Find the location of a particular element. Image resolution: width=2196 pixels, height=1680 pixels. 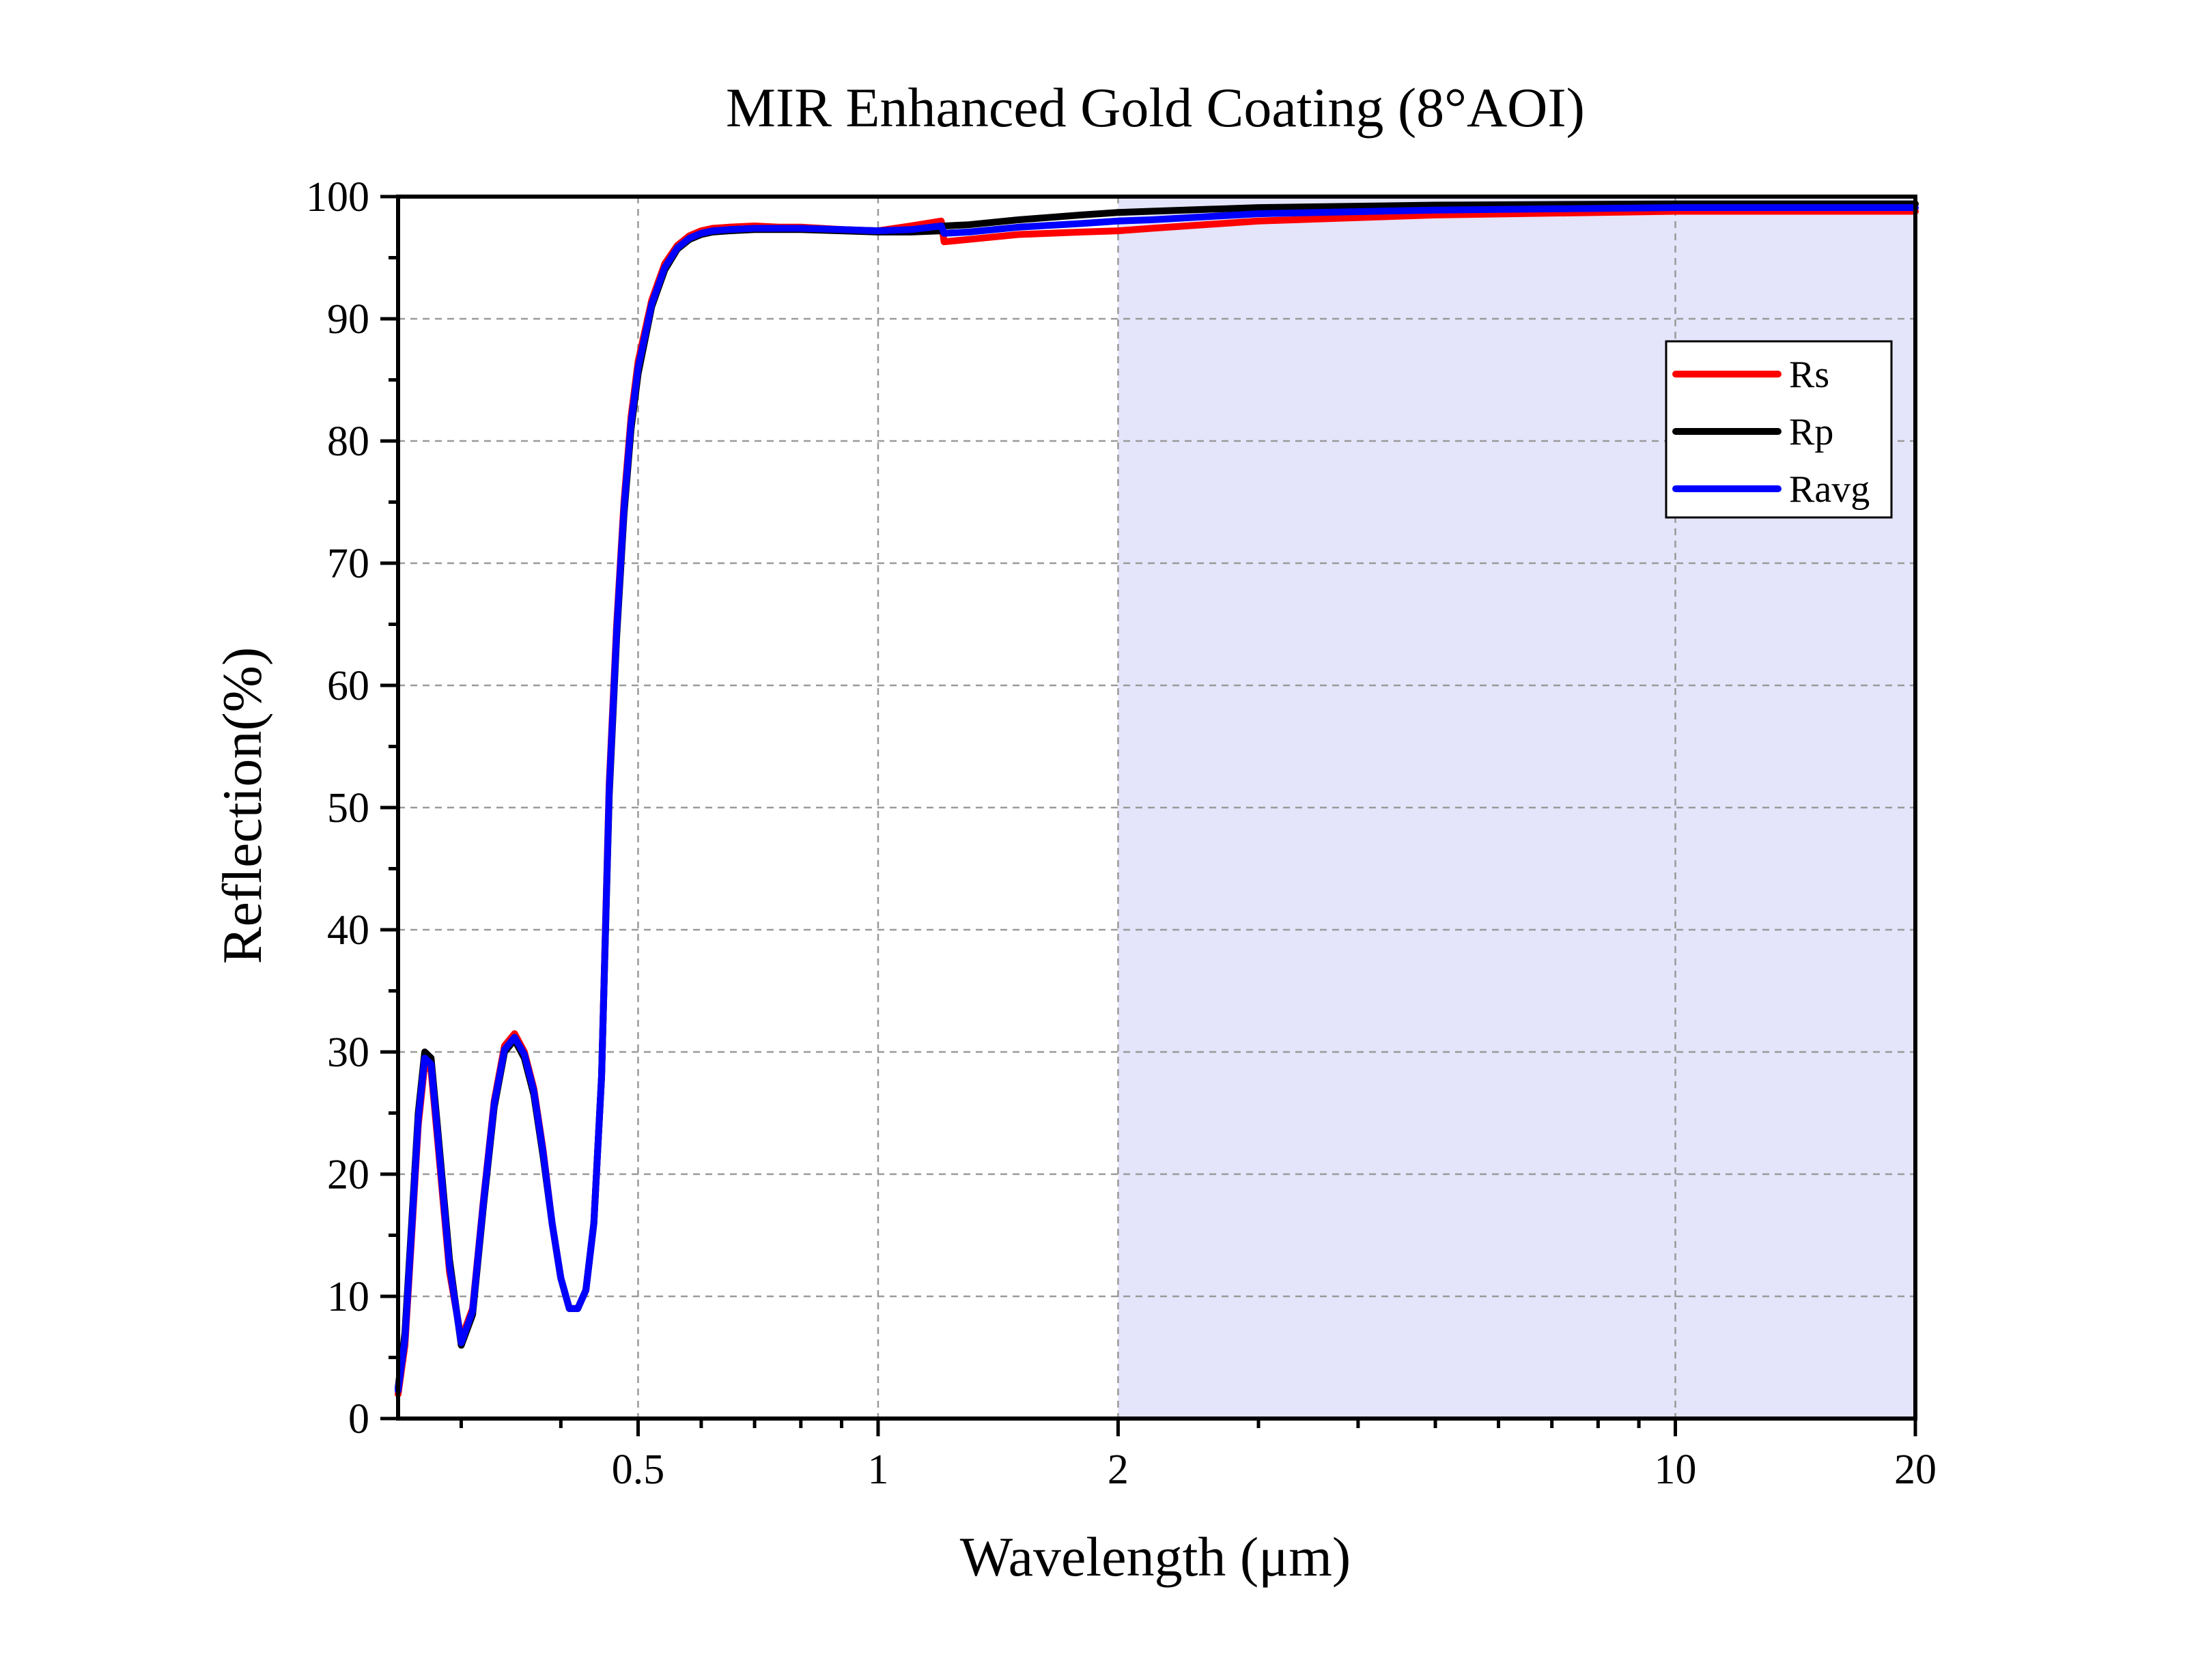

chart-title: MIR Enhanced Gold Coating (8°AOI) is located at coordinates (1155, 107).